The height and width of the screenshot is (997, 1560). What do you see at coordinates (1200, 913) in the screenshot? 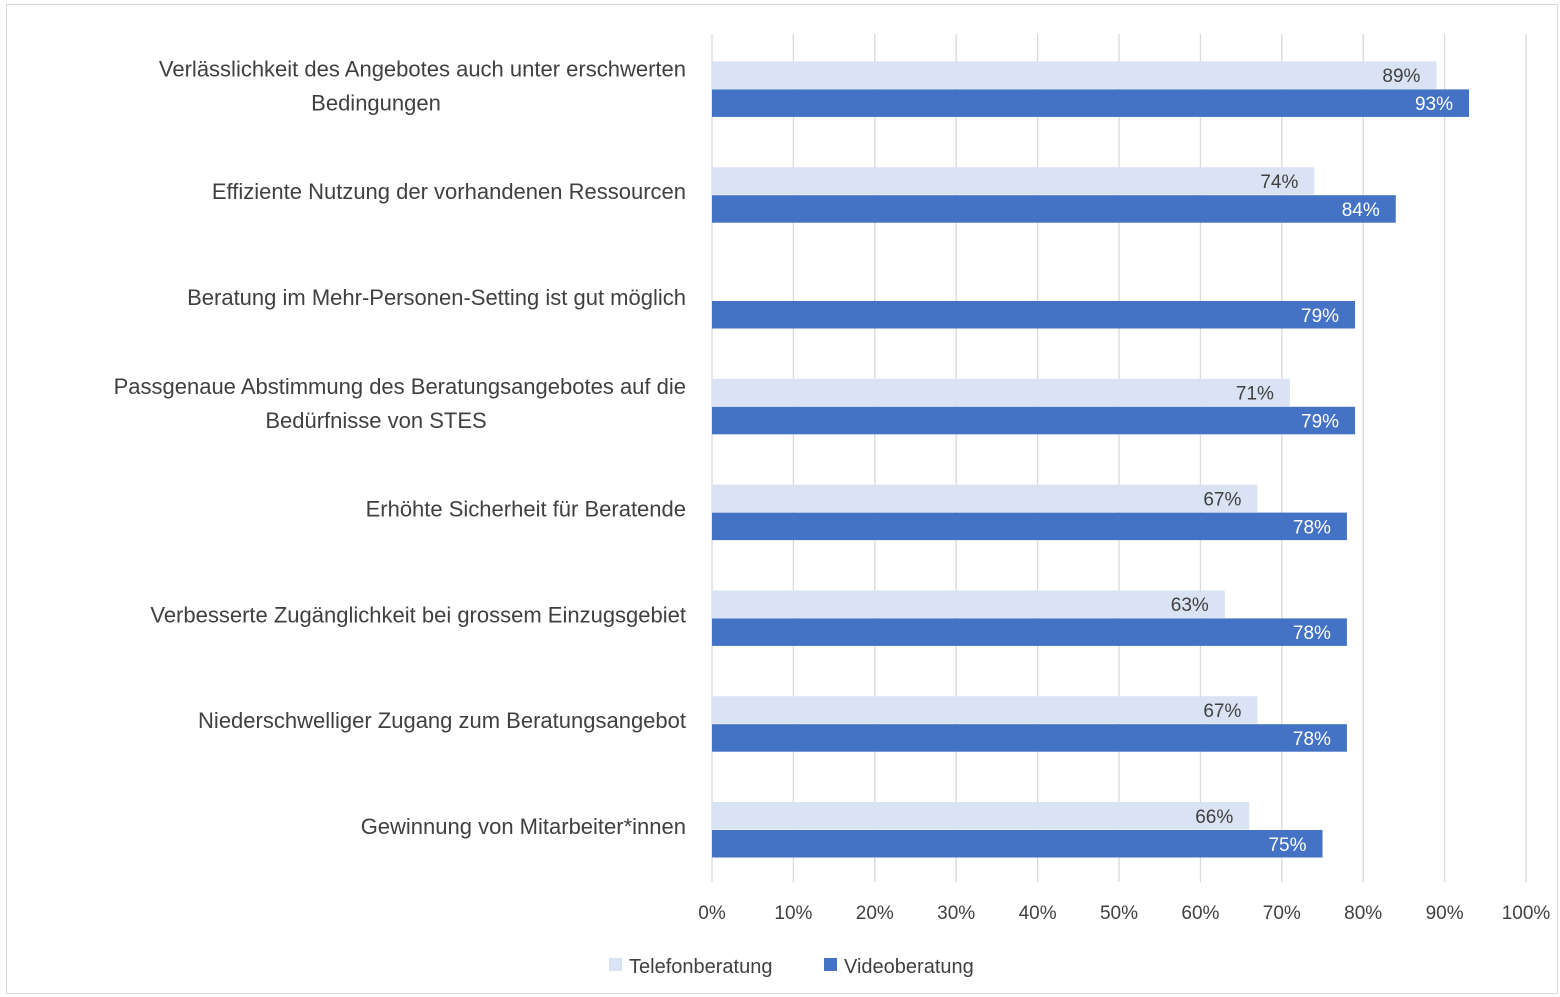
I see `x-tick-label: 60%` at bounding box center [1200, 913].